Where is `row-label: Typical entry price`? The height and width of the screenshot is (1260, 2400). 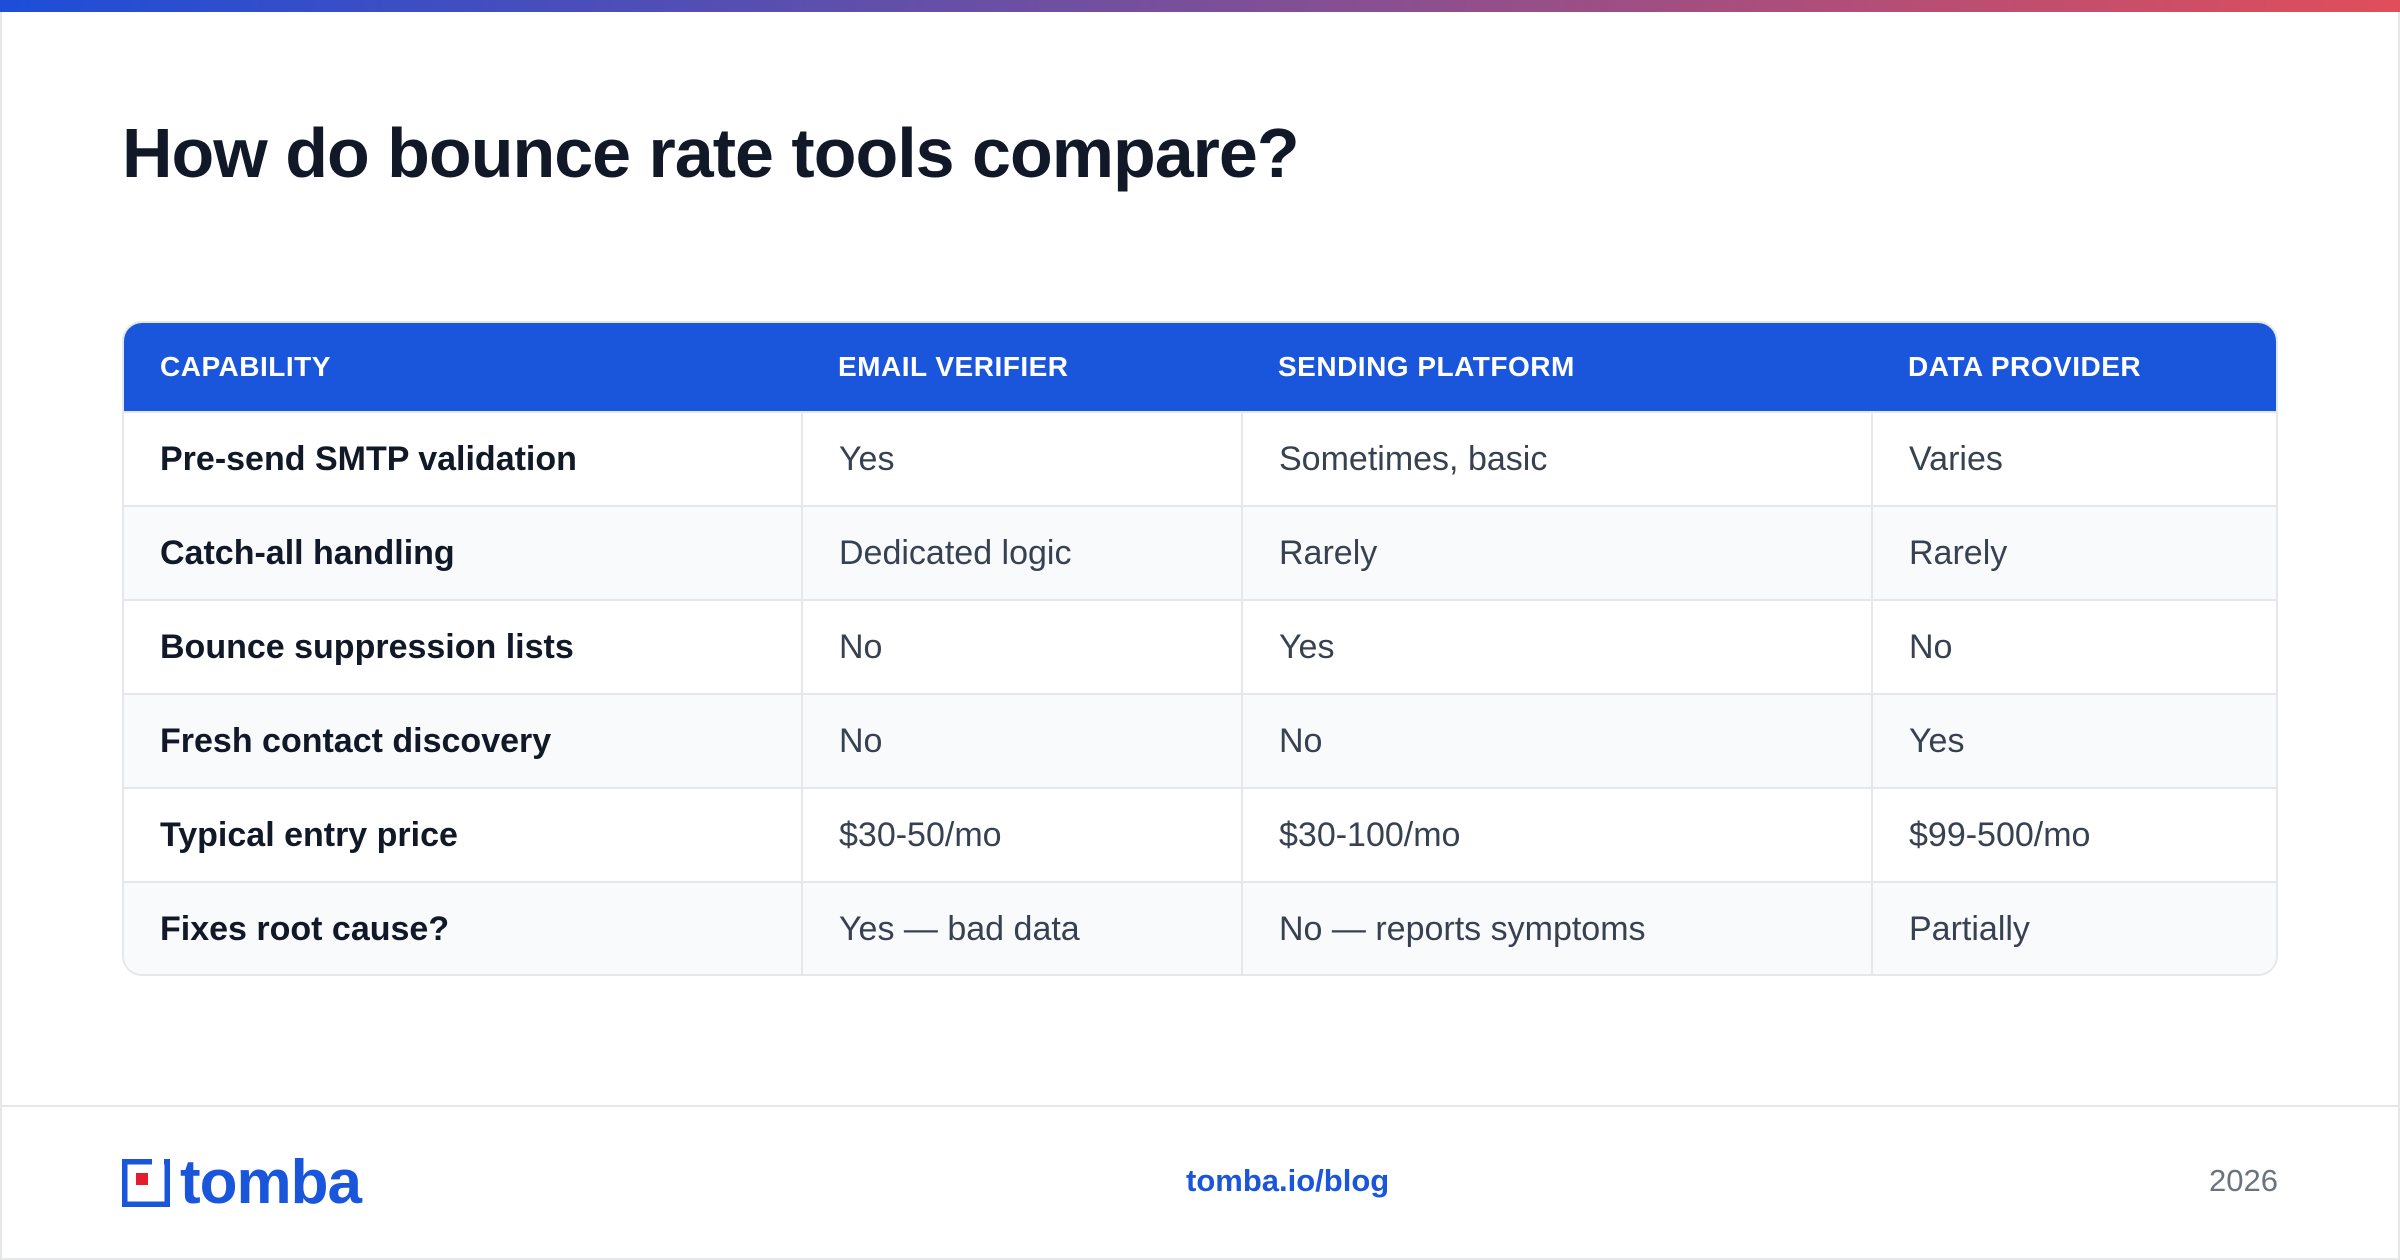 row-label: Typical entry price is located at coordinates (463, 834).